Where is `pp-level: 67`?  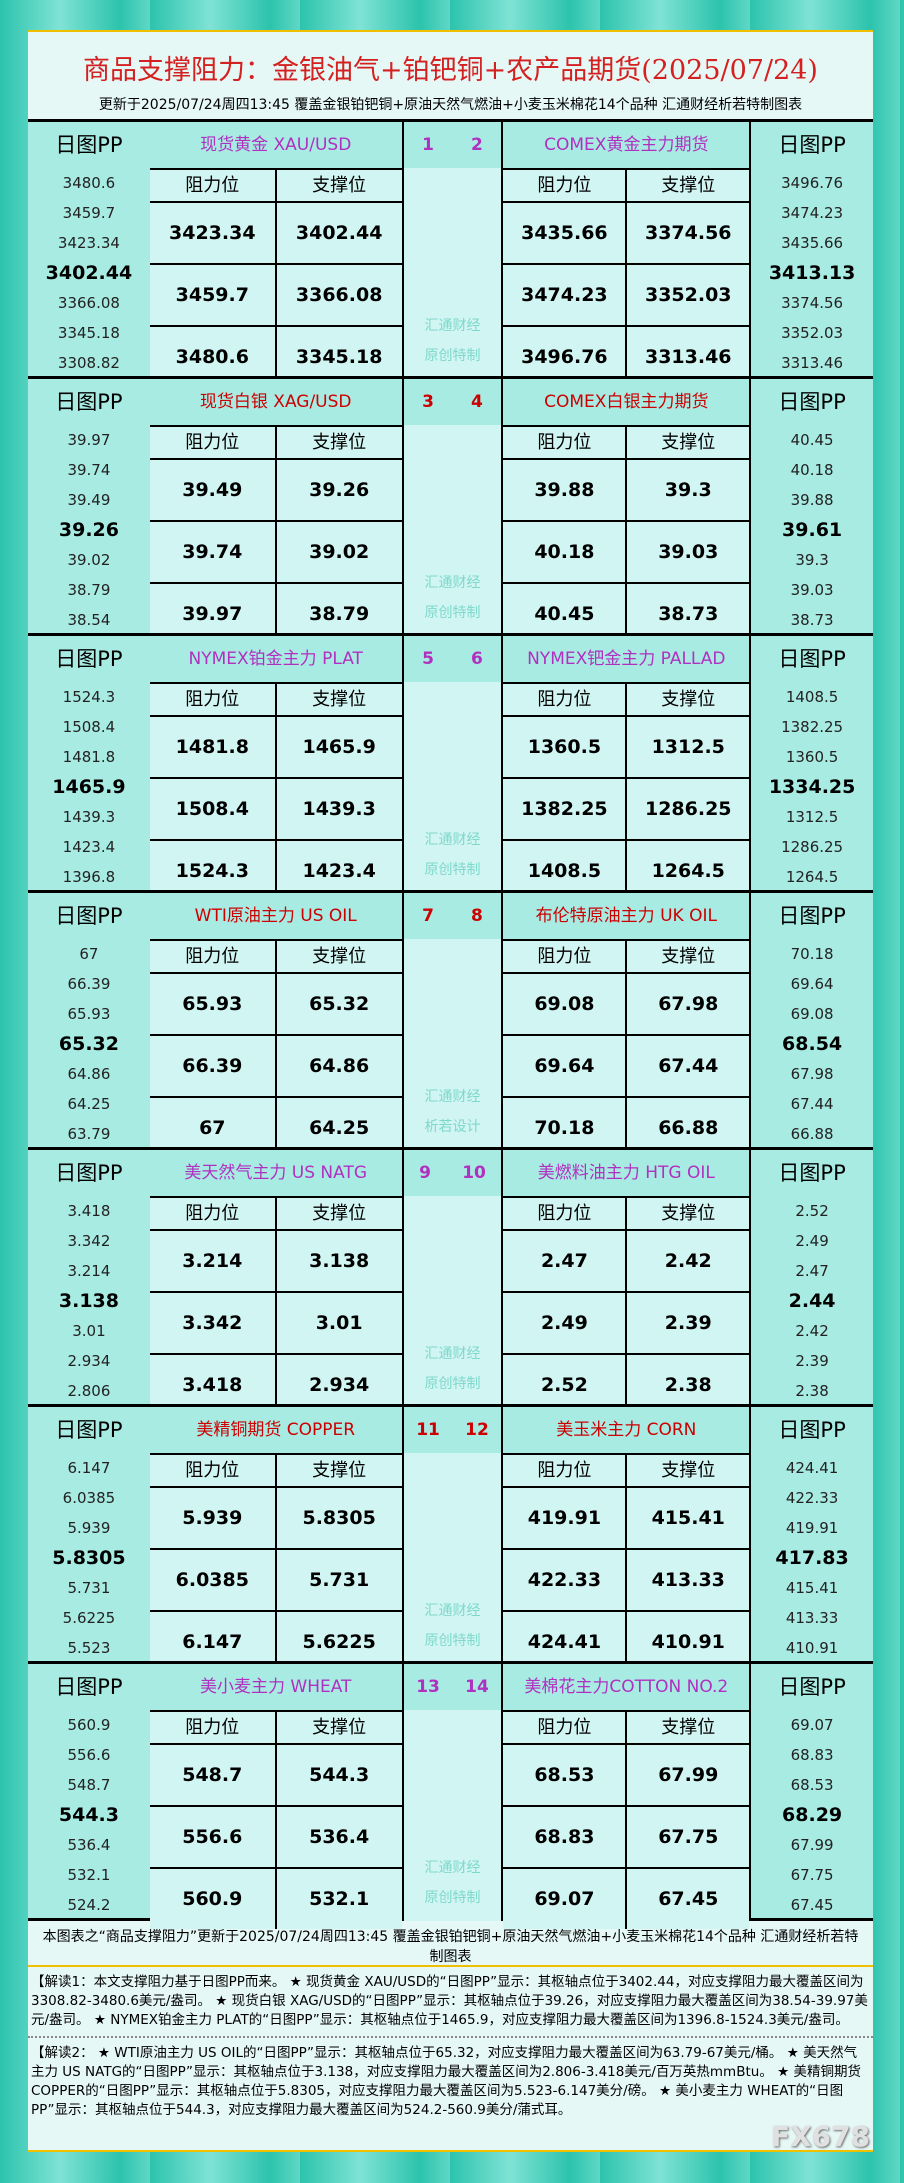
pp-level: 67 is located at coordinates (89, 954).